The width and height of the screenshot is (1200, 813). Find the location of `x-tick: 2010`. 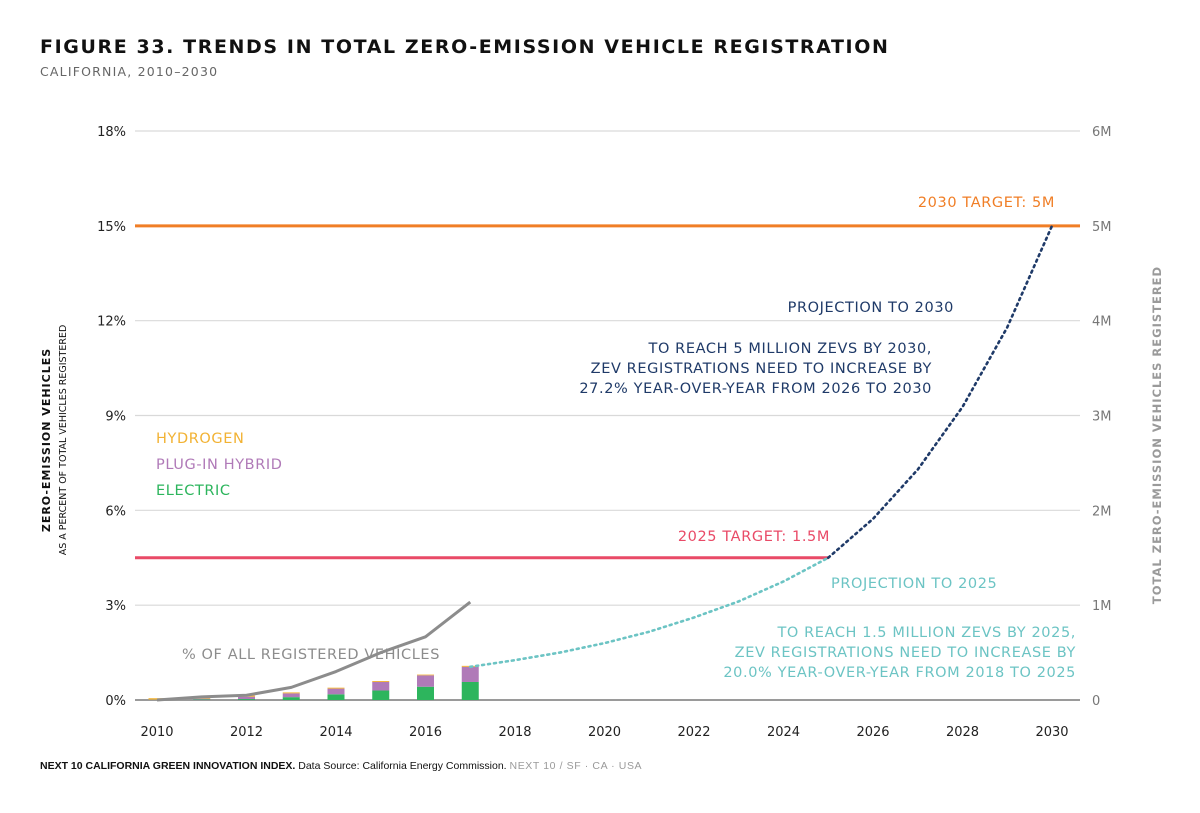

x-tick: 2010 is located at coordinates (156, 732).